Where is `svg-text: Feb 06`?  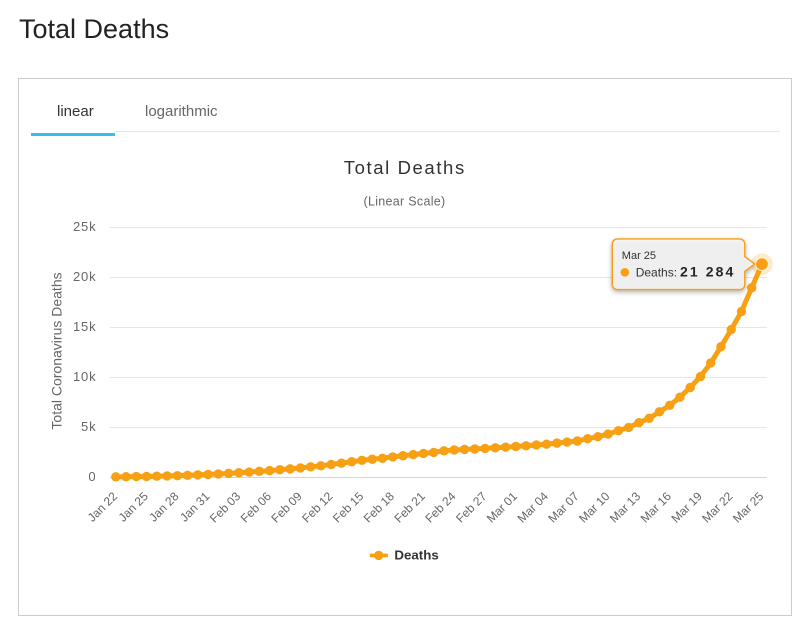
svg-text: Feb 06 is located at coordinates (256, 507).